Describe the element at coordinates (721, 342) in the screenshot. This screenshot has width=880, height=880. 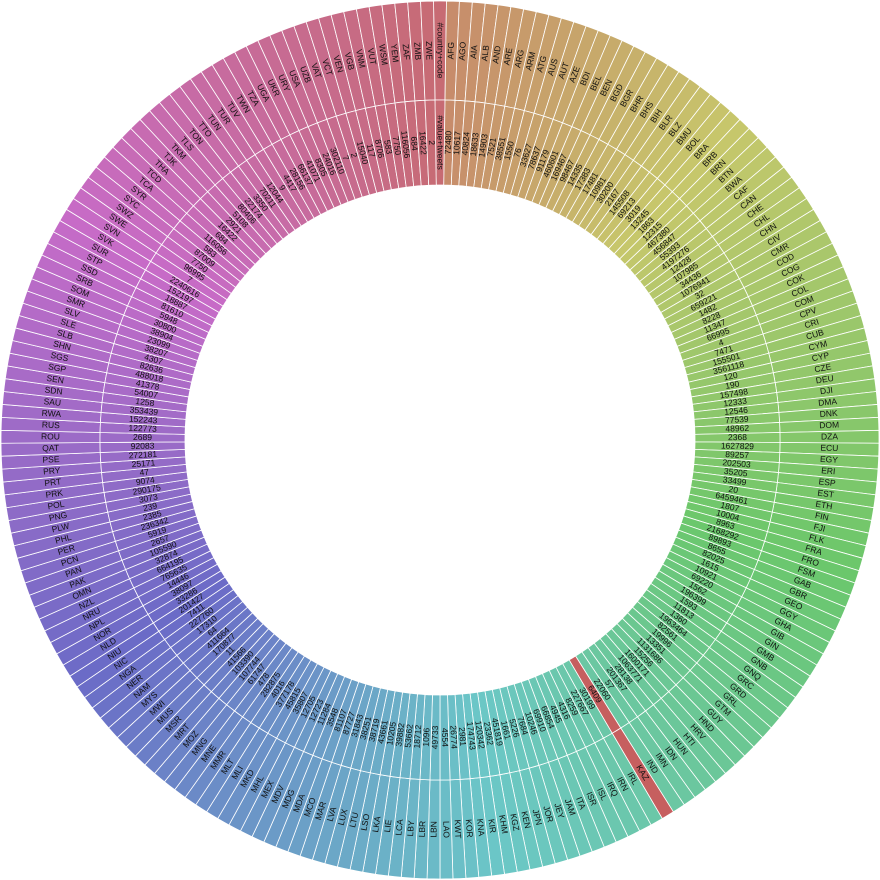
I see `value-label: 4` at that location.